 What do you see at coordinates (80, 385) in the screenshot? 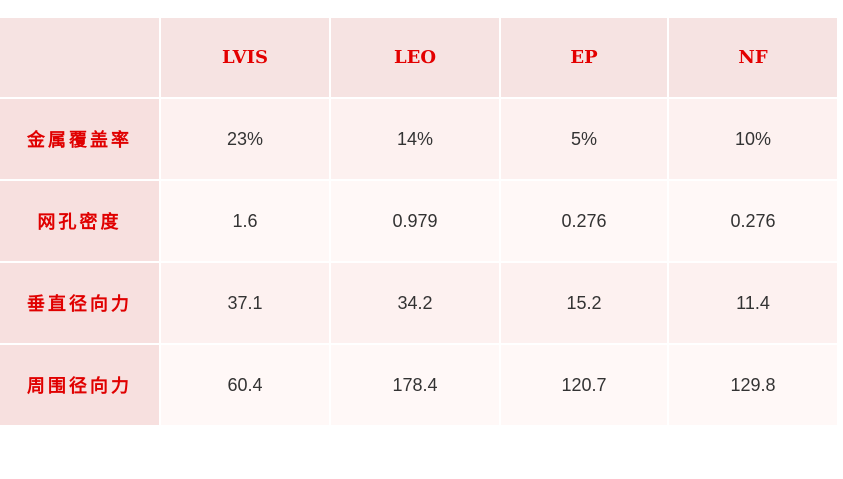
I see `row-label: 周围径向力` at bounding box center [80, 385].